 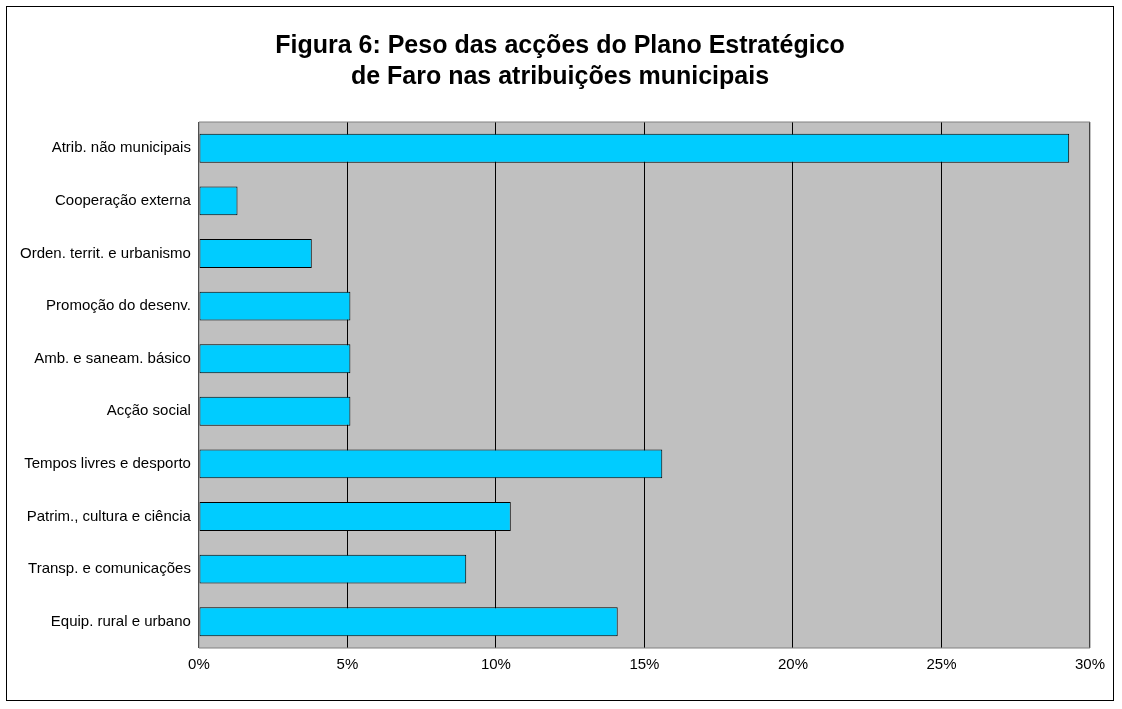 I want to click on y-tick-label: Equip. rural e urbano, so click(x=120, y=620).